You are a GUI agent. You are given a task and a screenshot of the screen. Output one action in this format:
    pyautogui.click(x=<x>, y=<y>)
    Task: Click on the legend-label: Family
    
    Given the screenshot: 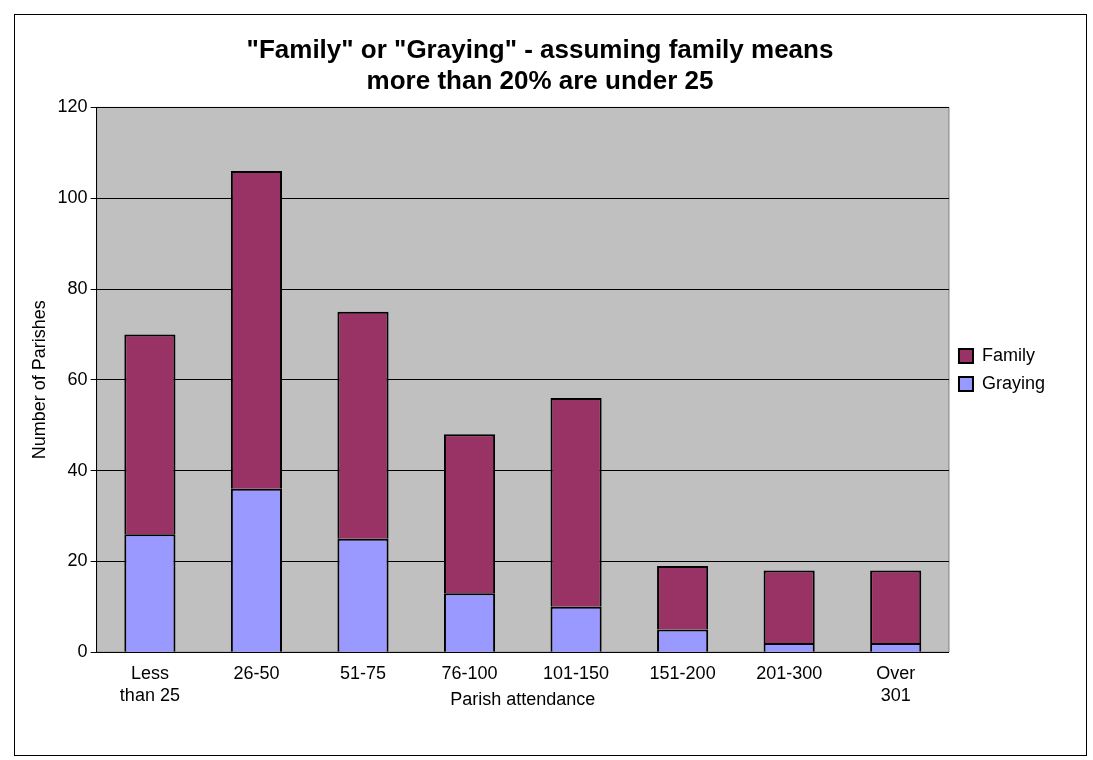 What is the action you would take?
    pyautogui.click(x=1008, y=354)
    